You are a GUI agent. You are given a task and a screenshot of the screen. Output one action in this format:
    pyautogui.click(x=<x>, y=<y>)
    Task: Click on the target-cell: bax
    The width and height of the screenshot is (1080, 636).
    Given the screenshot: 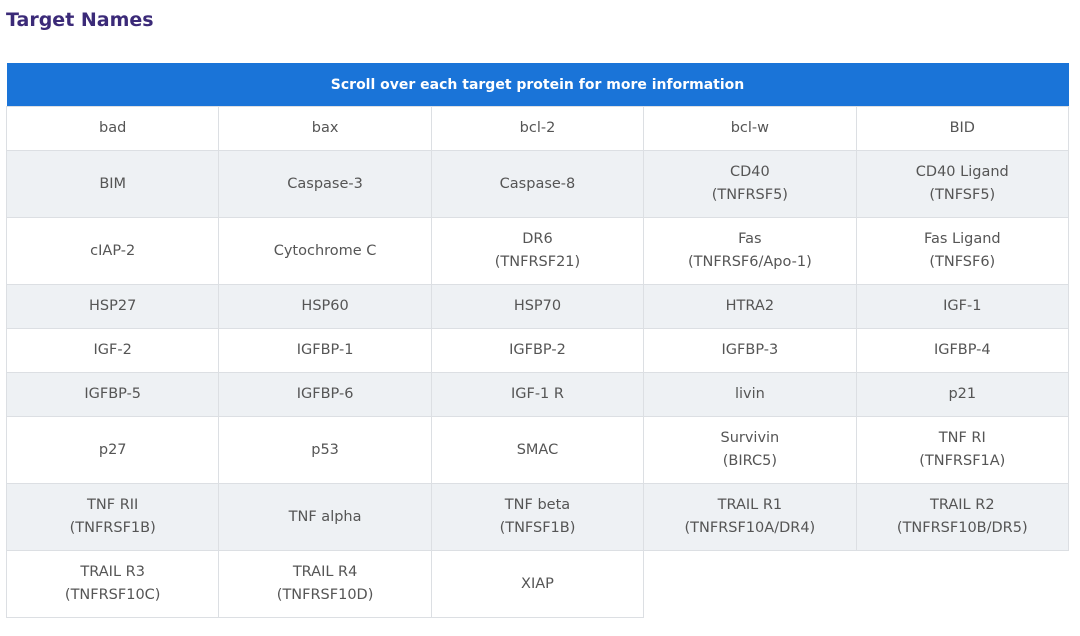 What is the action you would take?
    pyautogui.click(x=325, y=128)
    